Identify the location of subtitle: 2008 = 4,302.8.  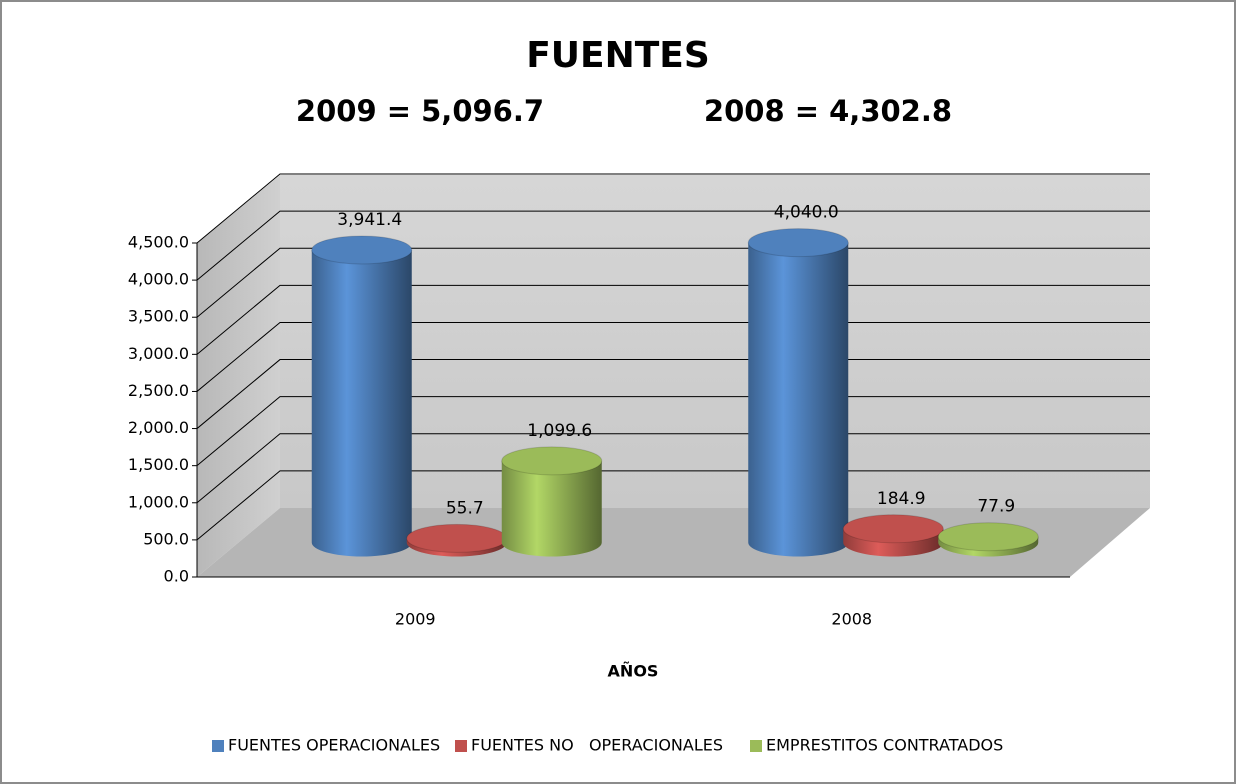
(828, 111).